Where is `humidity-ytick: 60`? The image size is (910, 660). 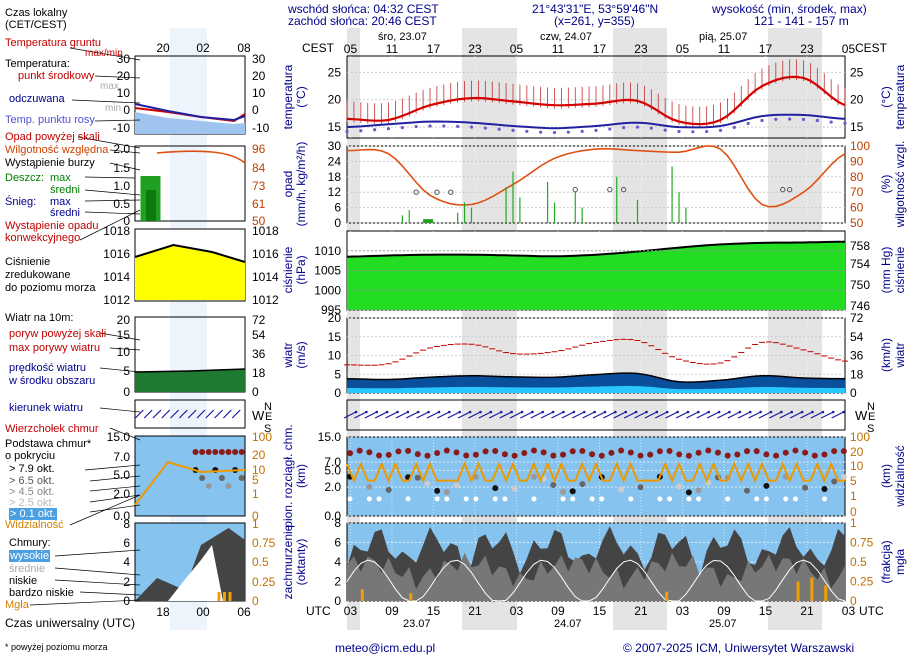 humidity-ytick: 60 is located at coordinates (857, 208).